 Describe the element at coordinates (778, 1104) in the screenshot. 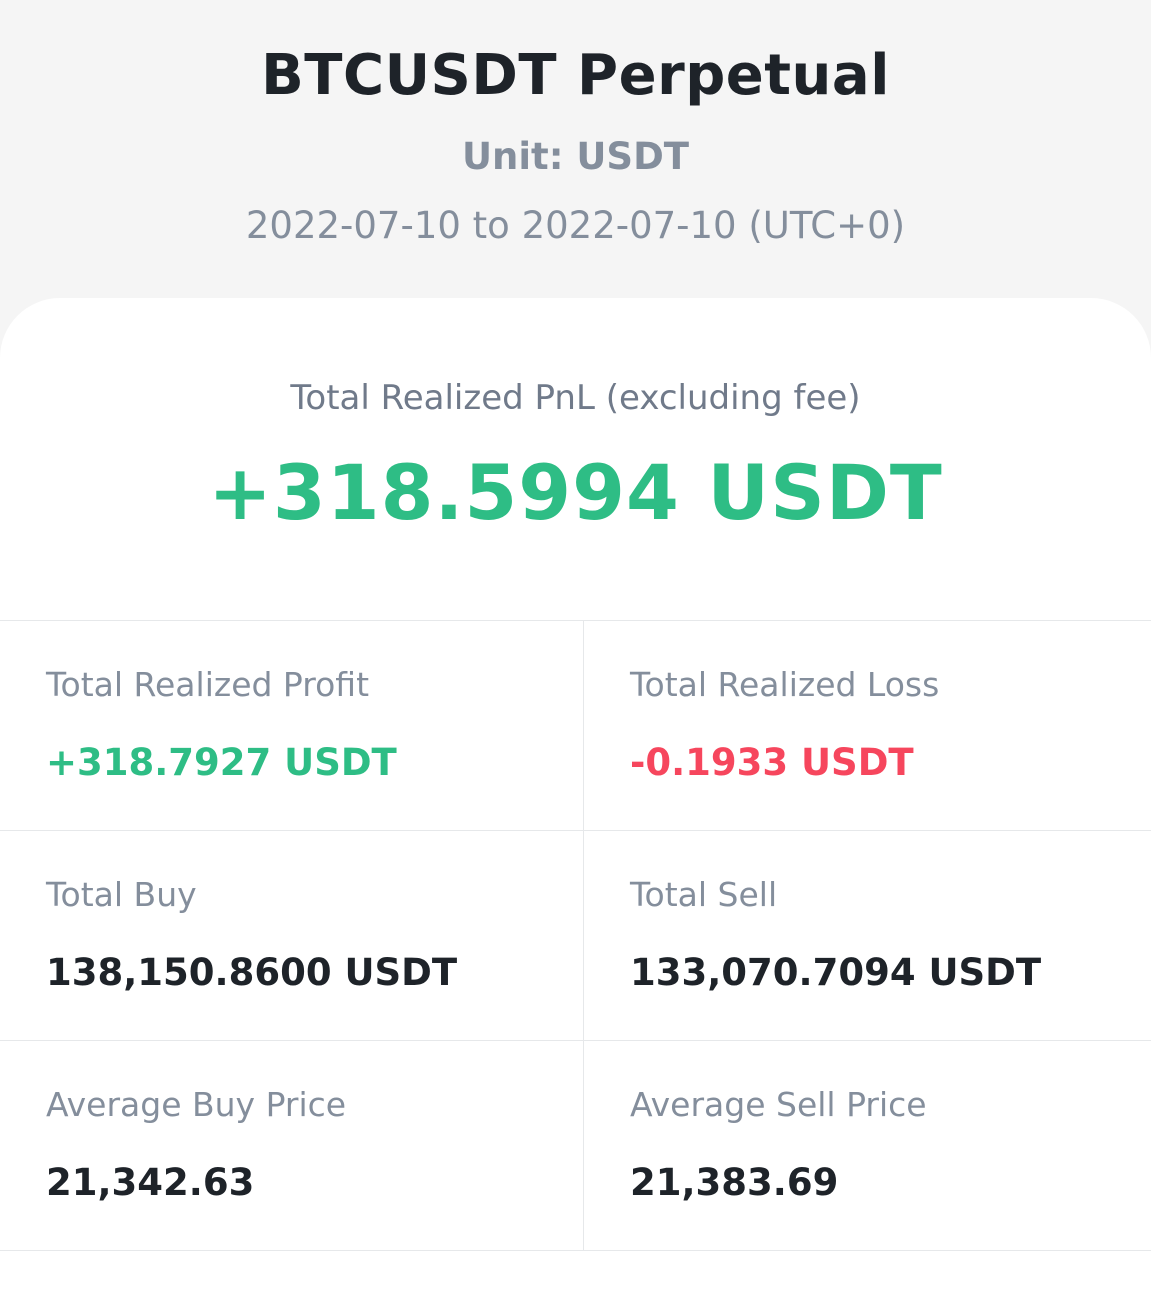

I see `stat-label: Average Sell Price` at that location.